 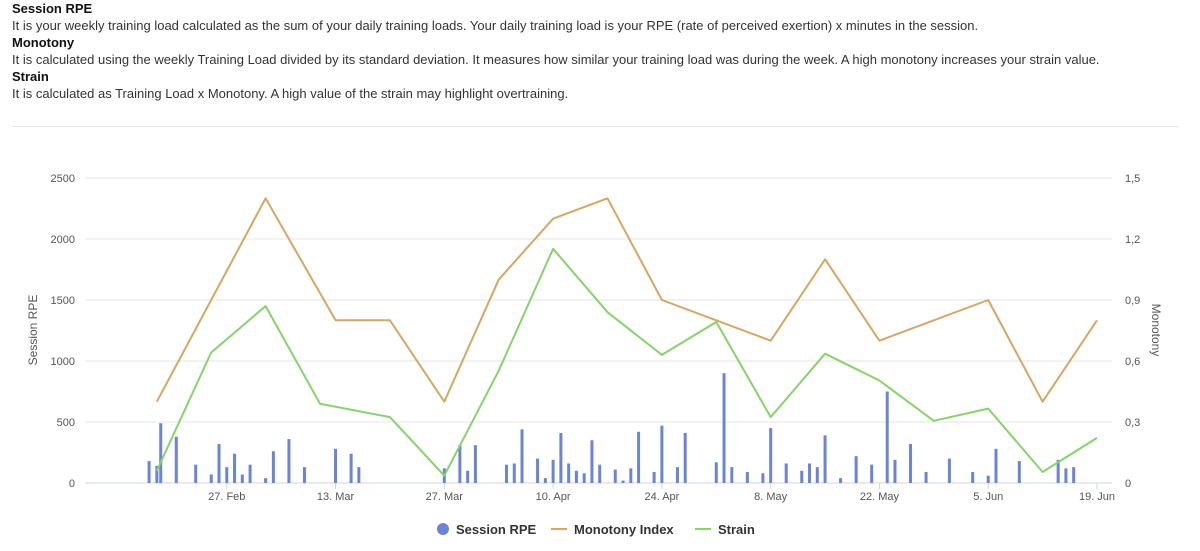 I want to click on legend-item-session-rpe: Session RPE, so click(x=487, y=529).